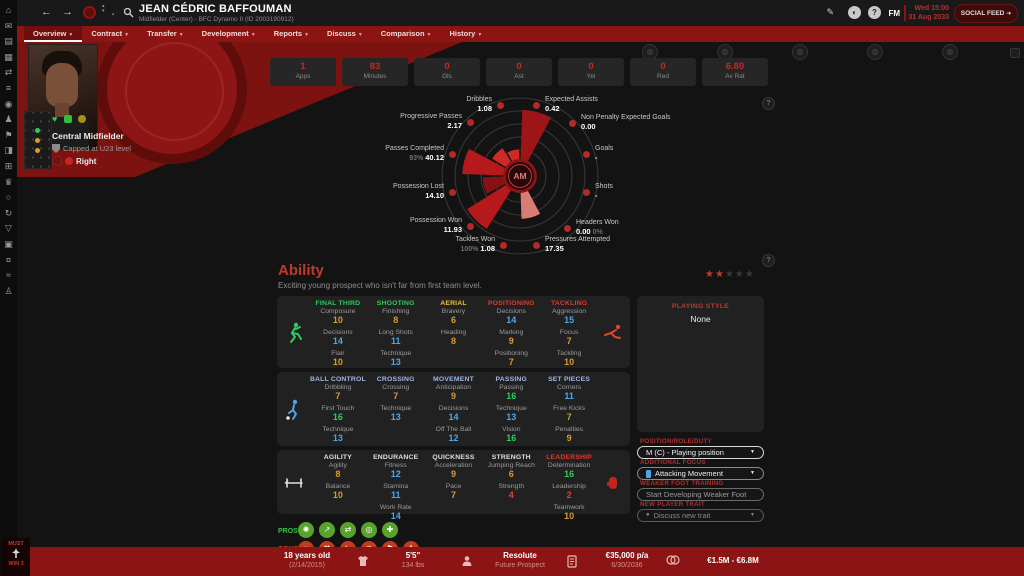 The width and height of the screenshot is (1024, 576). What do you see at coordinates (572, 561) in the screenshot?
I see `contract-icon` at bounding box center [572, 561].